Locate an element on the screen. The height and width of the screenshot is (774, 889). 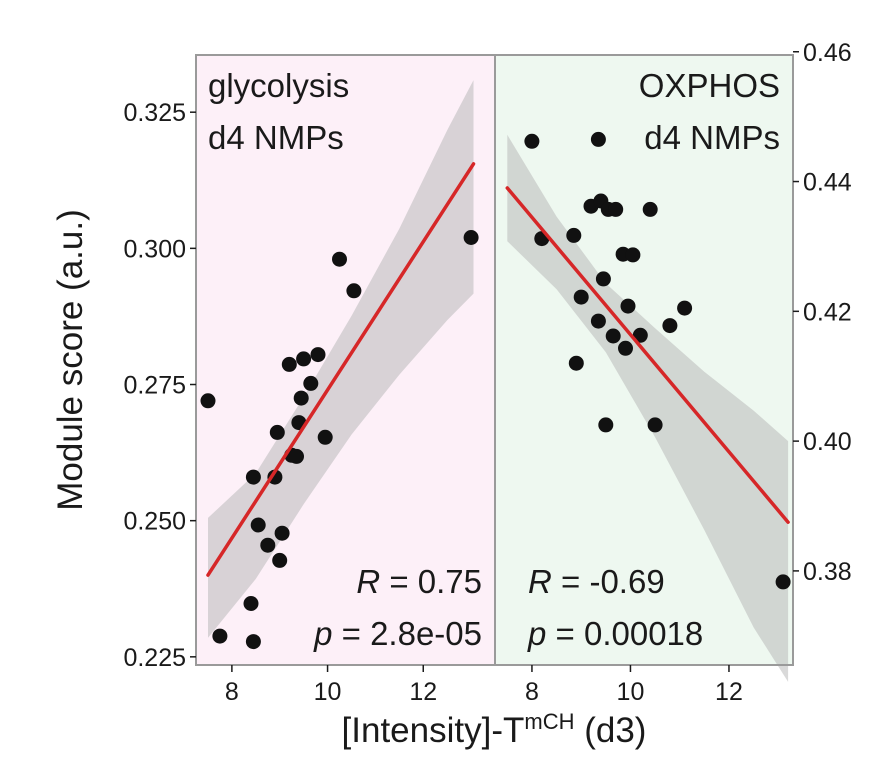
oxphos-y-tick-label: 0.46 is located at coordinates (827, 53).